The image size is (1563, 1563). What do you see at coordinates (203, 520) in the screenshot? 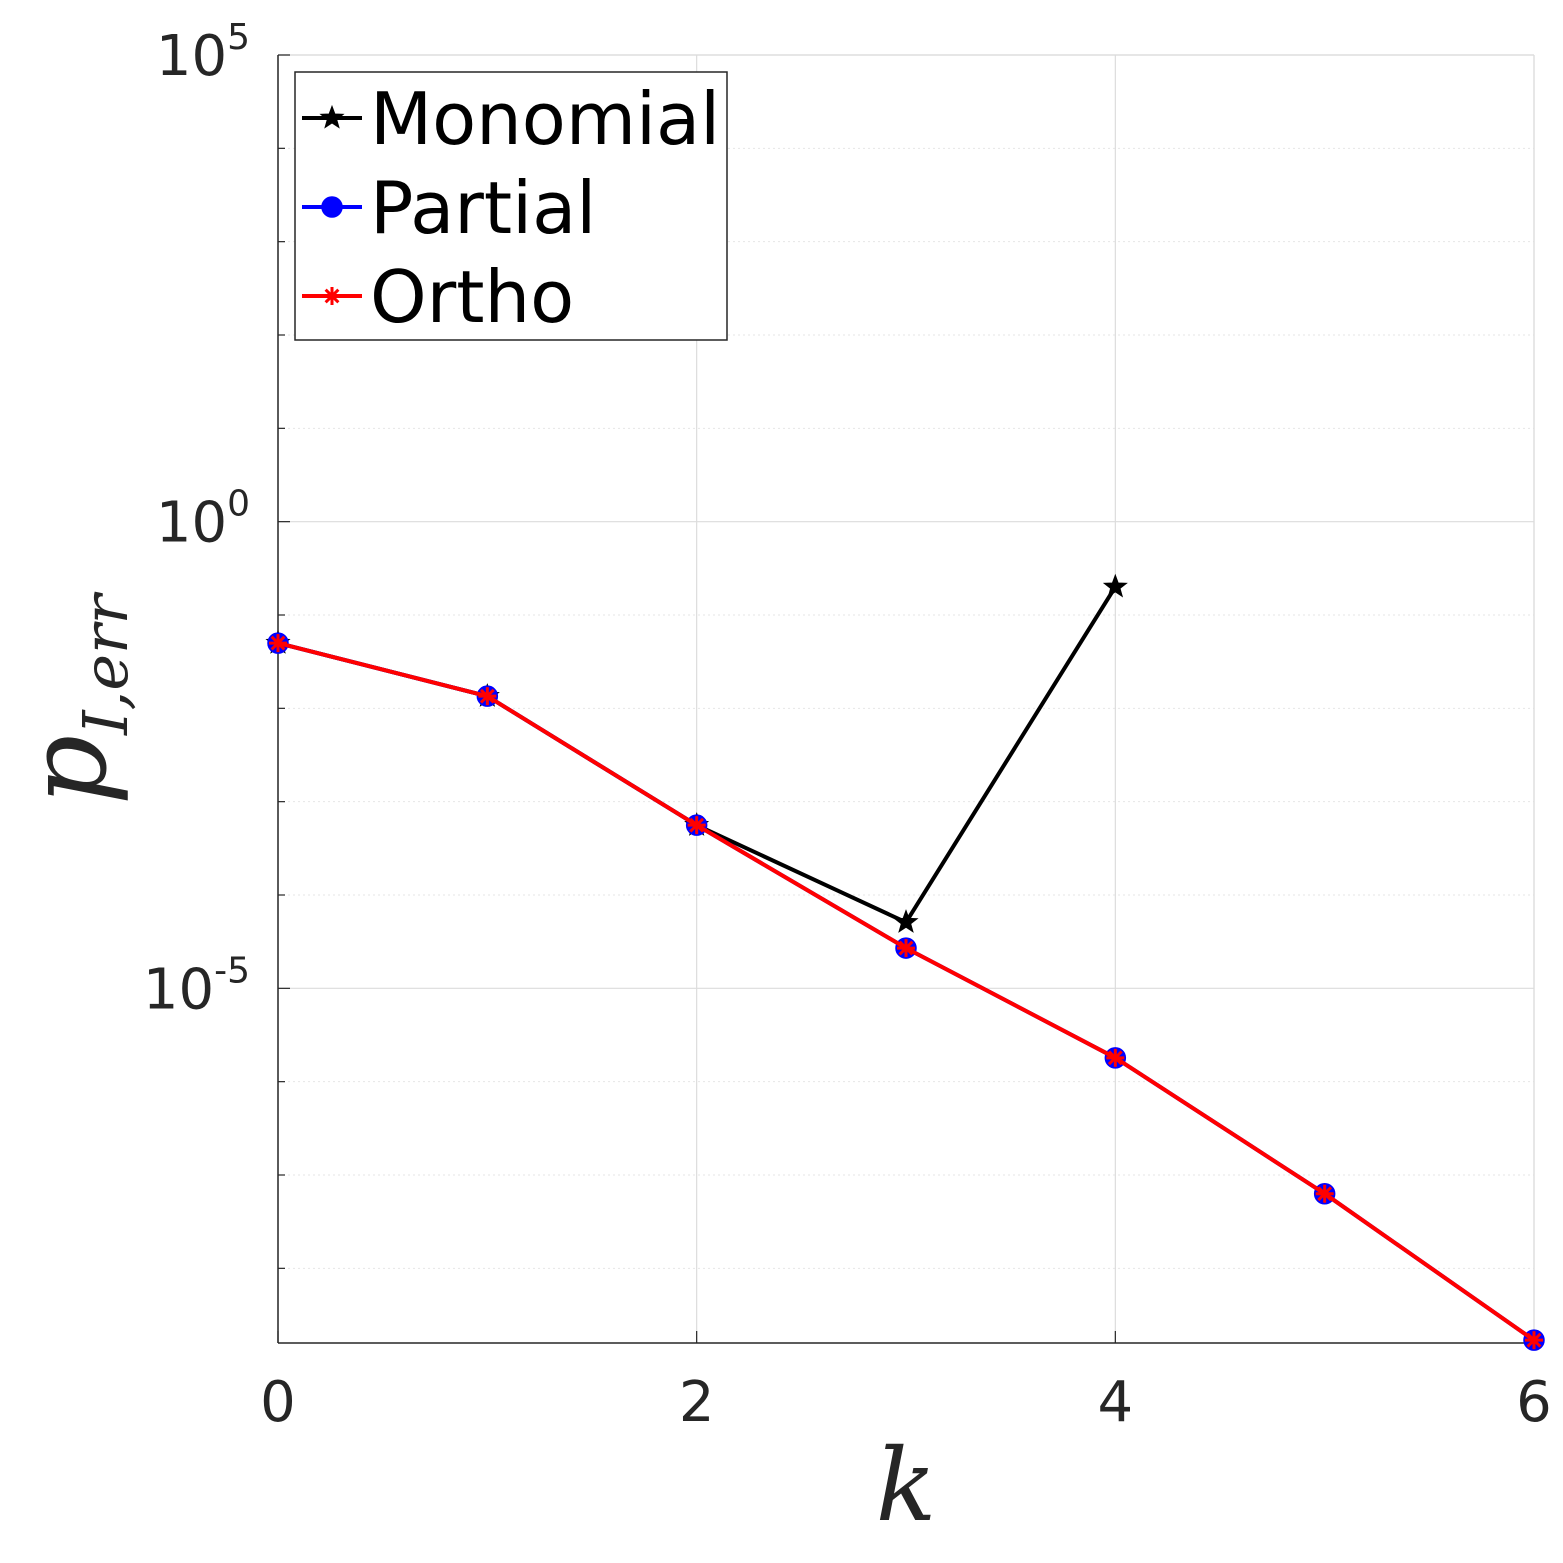
I see `y-tick-label: 10⁰` at bounding box center [203, 520].